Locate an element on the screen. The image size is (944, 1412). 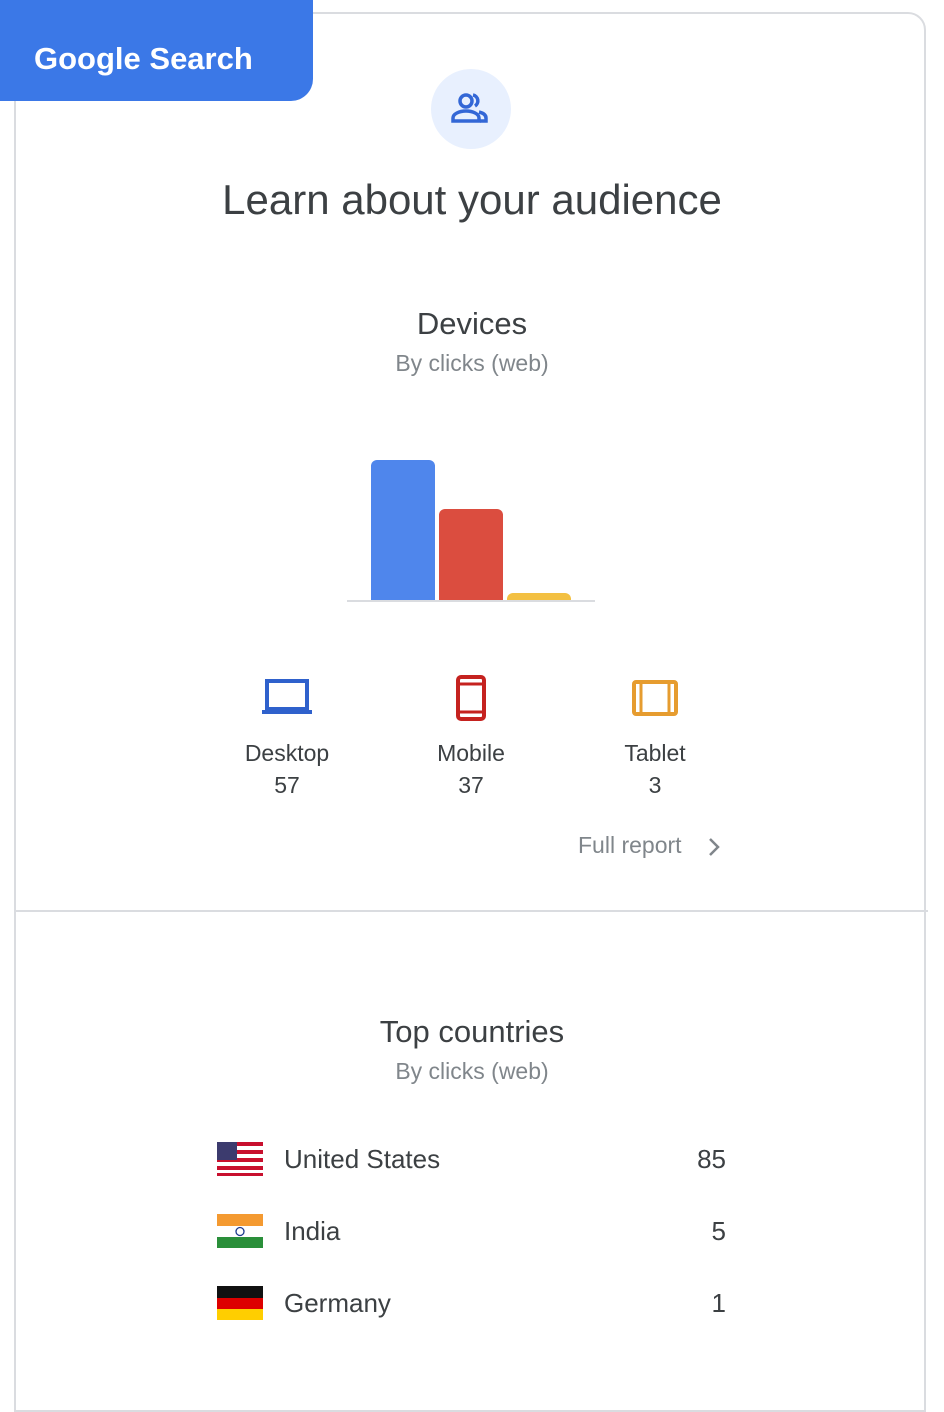
country-value: 5 is located at coordinates (718, 1231).